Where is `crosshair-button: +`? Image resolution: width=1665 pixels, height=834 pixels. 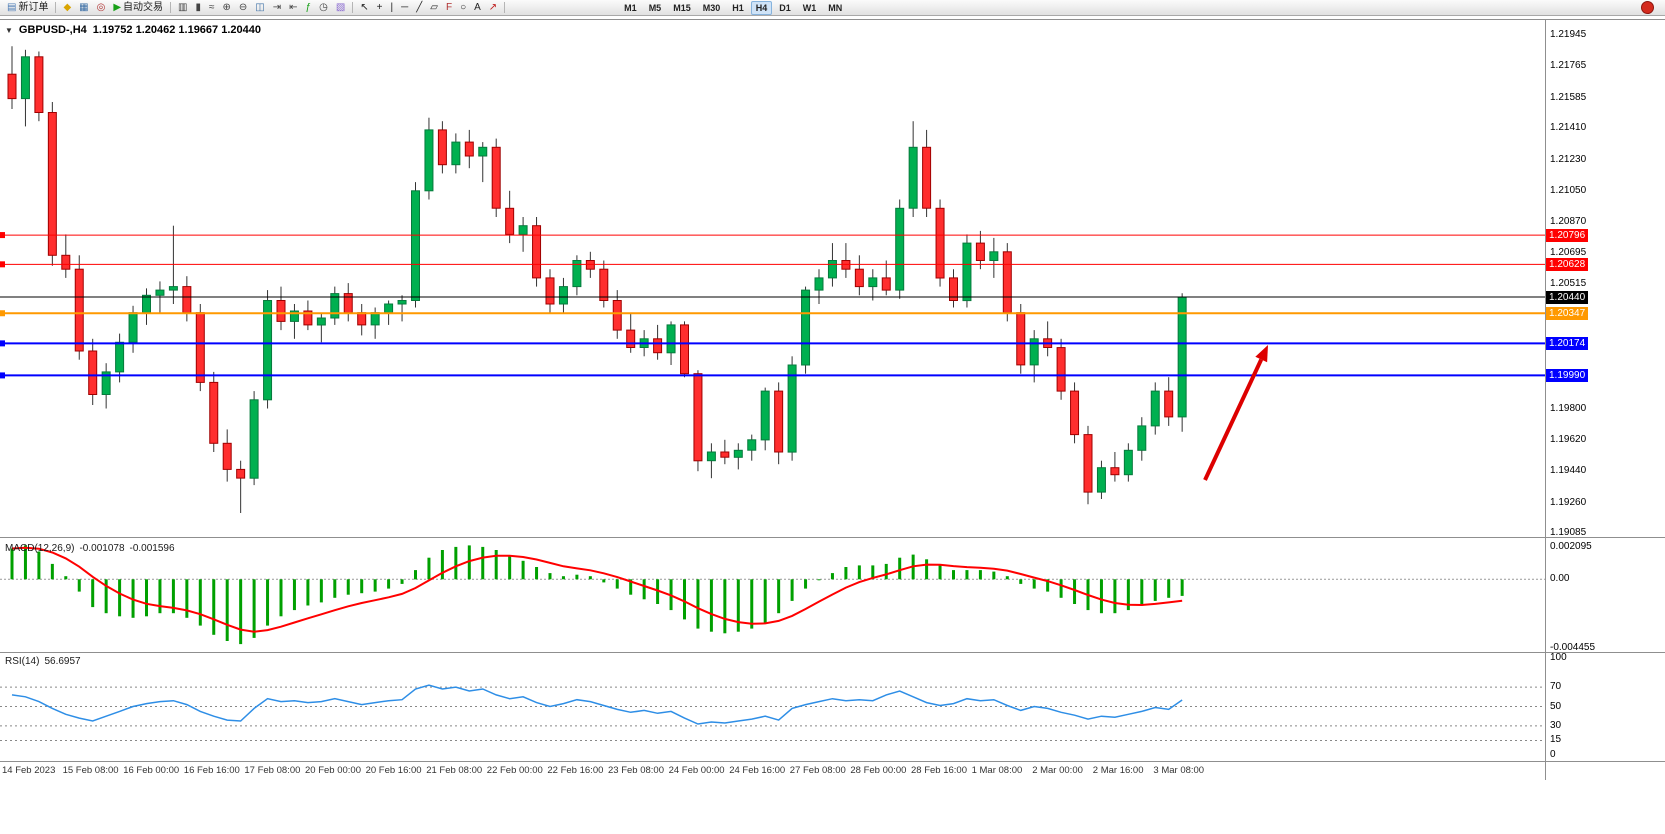 crosshair-button: + is located at coordinates (380, 8).